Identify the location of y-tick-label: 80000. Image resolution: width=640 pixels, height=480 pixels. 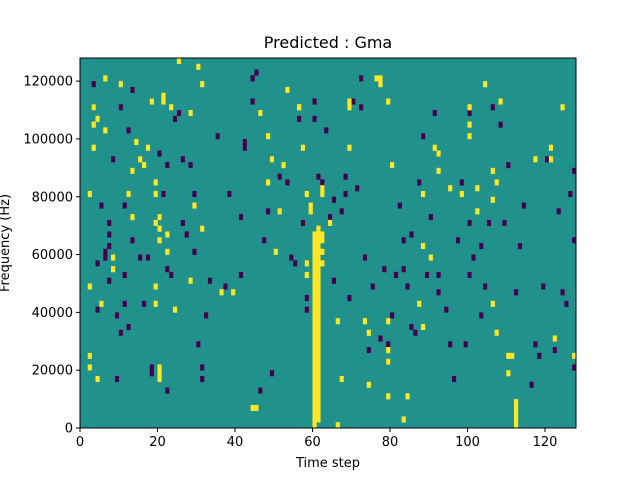
(52, 197).